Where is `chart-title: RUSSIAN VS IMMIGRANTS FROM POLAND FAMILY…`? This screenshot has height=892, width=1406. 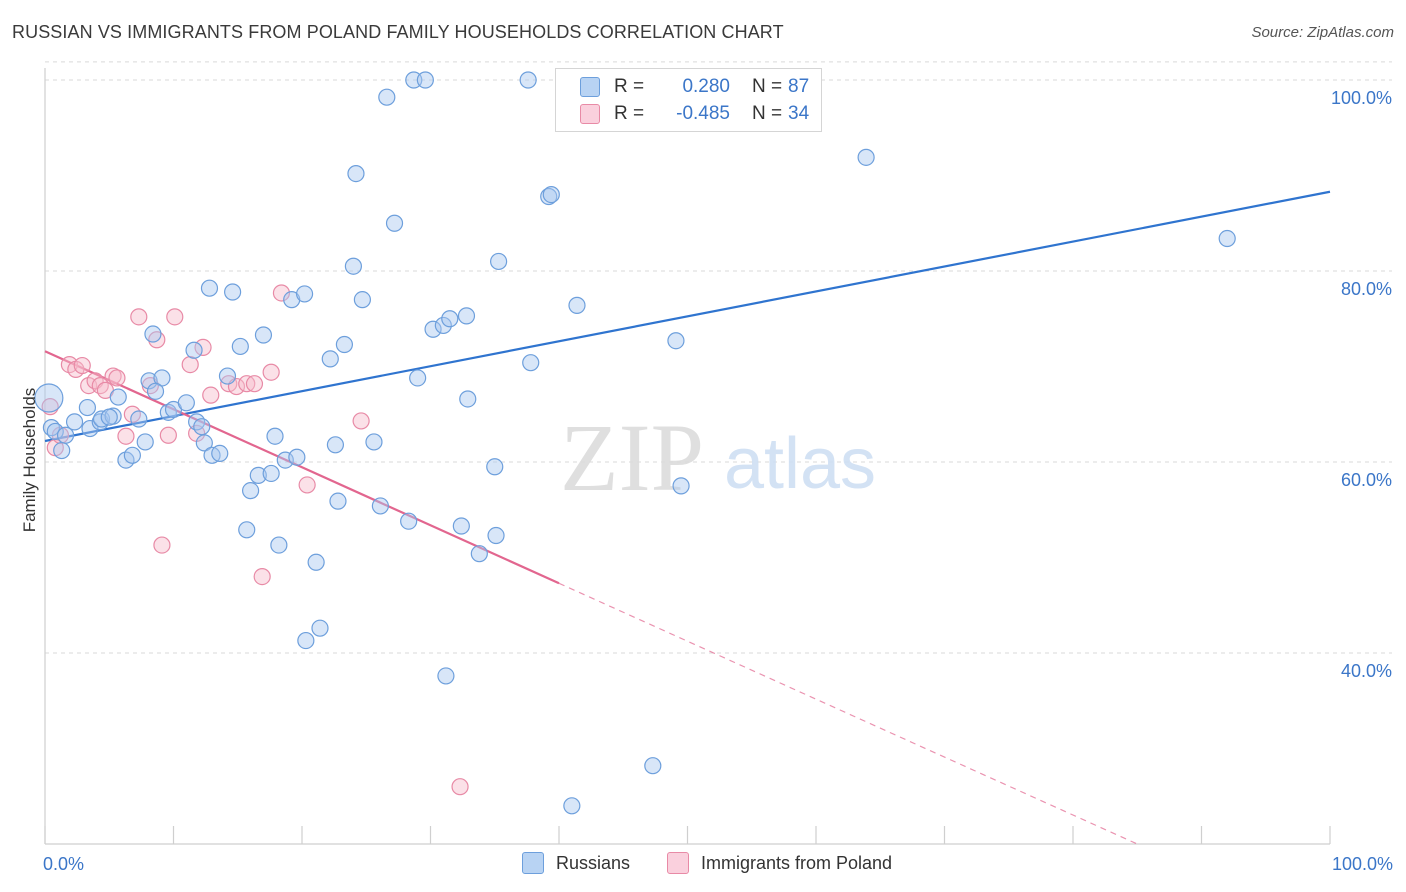
chart-title: RUSSIAN VS IMMIGRANTS FROM POLAND FAMILY… is located at coordinates (398, 32).